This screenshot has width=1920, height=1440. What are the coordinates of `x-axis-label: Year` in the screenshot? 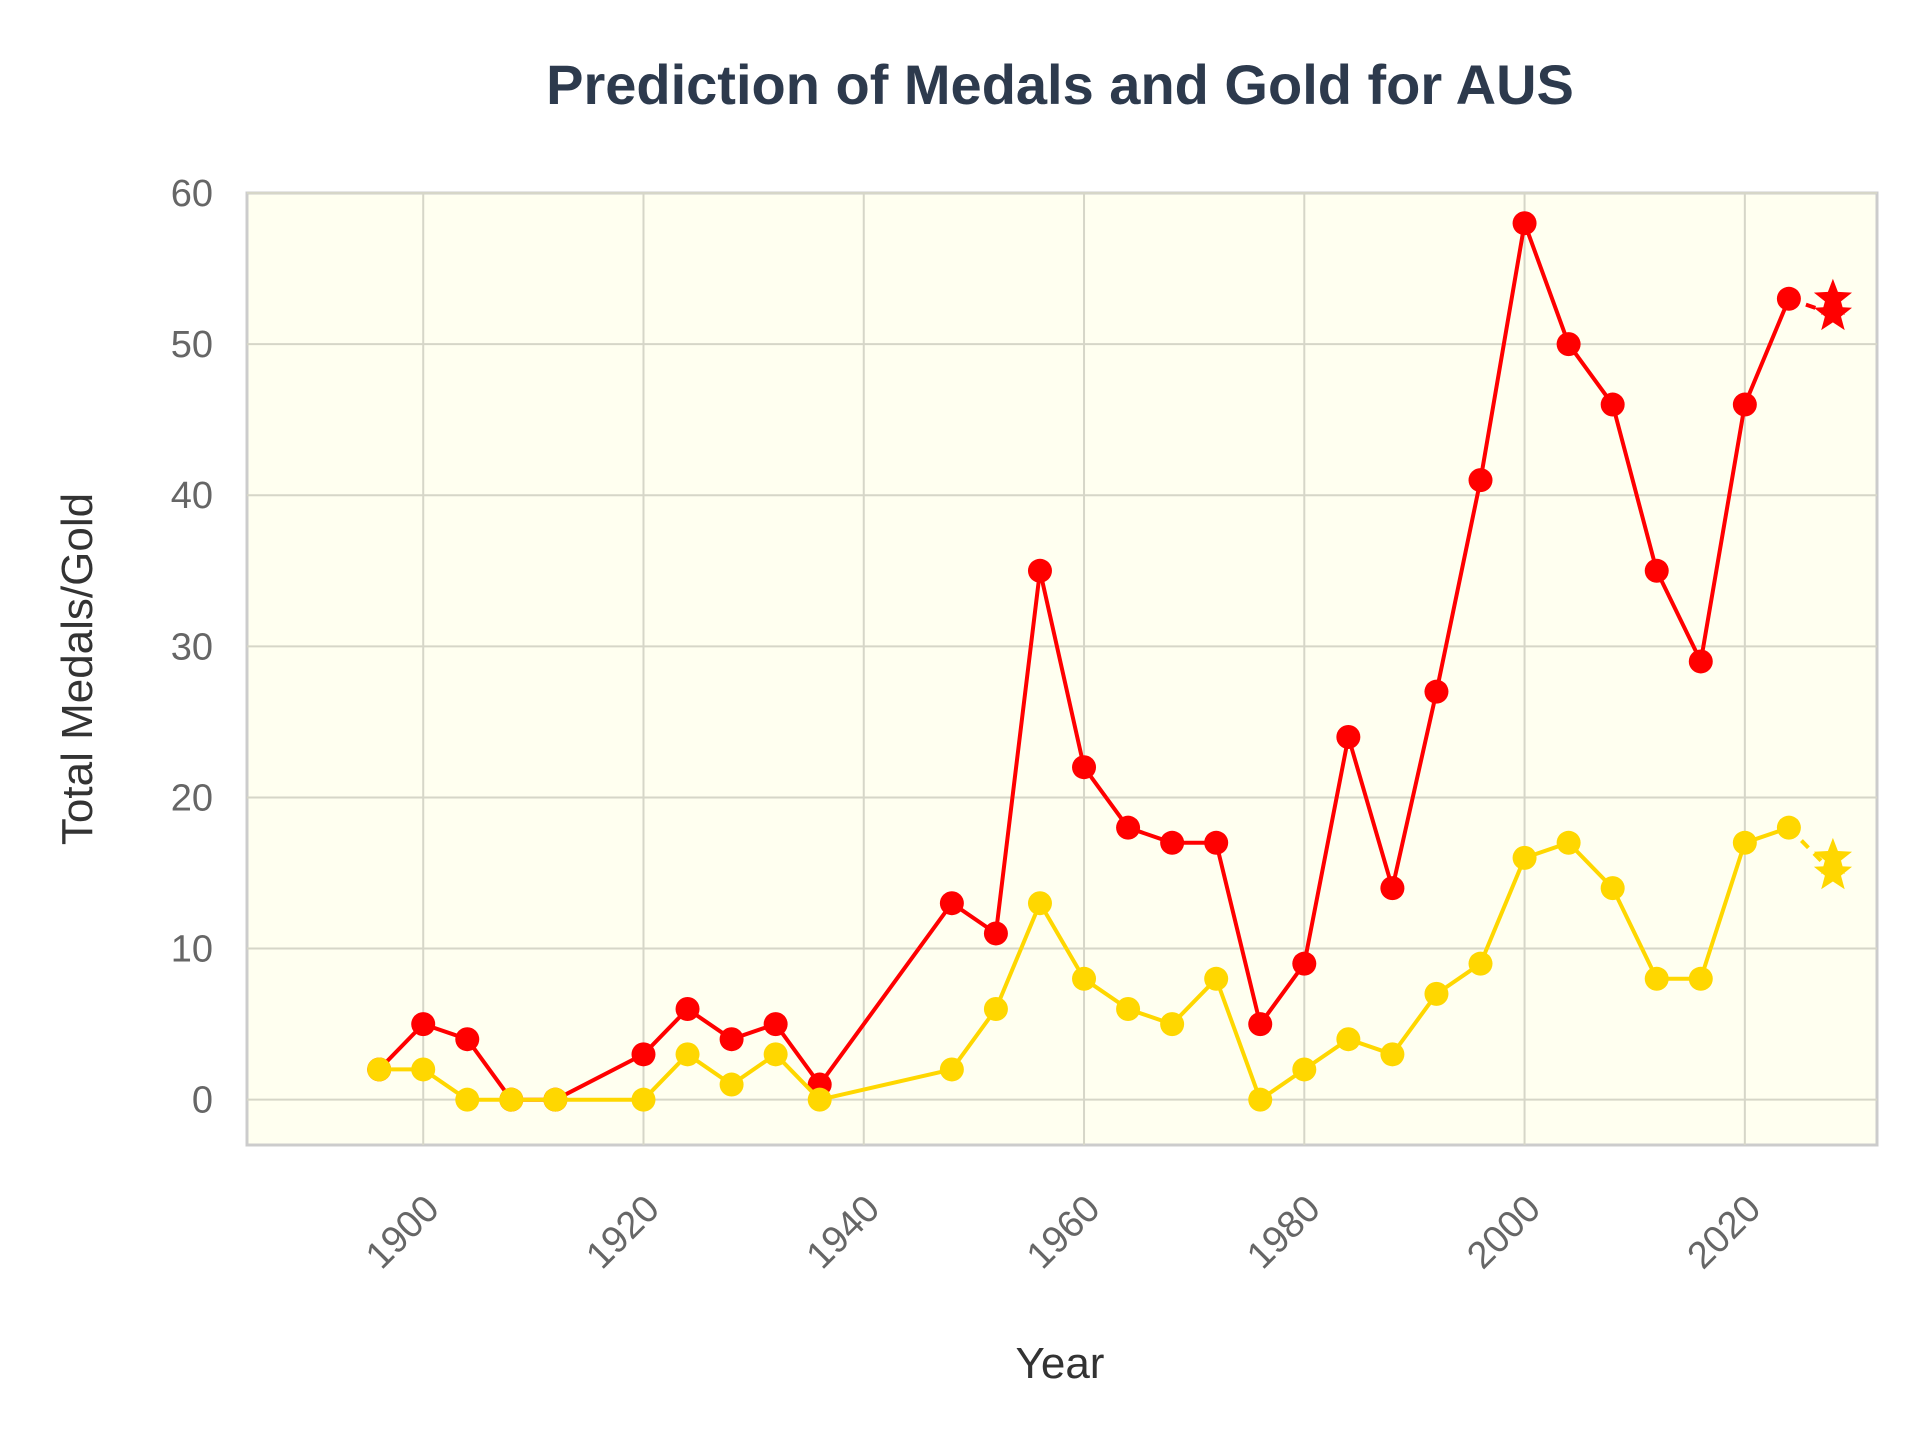 It's located at (1060, 1363).